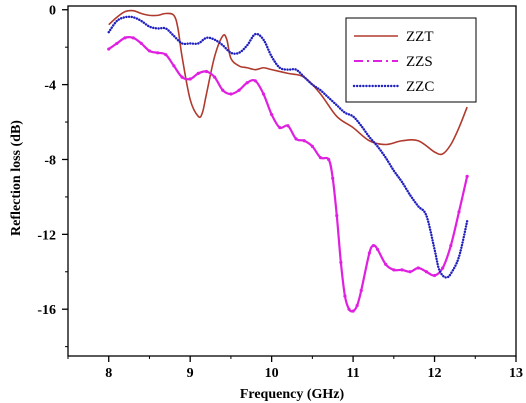 The width and height of the screenshot is (526, 403). What do you see at coordinates (108, 373) in the screenshot?
I see `x-tick-label: 8` at bounding box center [108, 373].